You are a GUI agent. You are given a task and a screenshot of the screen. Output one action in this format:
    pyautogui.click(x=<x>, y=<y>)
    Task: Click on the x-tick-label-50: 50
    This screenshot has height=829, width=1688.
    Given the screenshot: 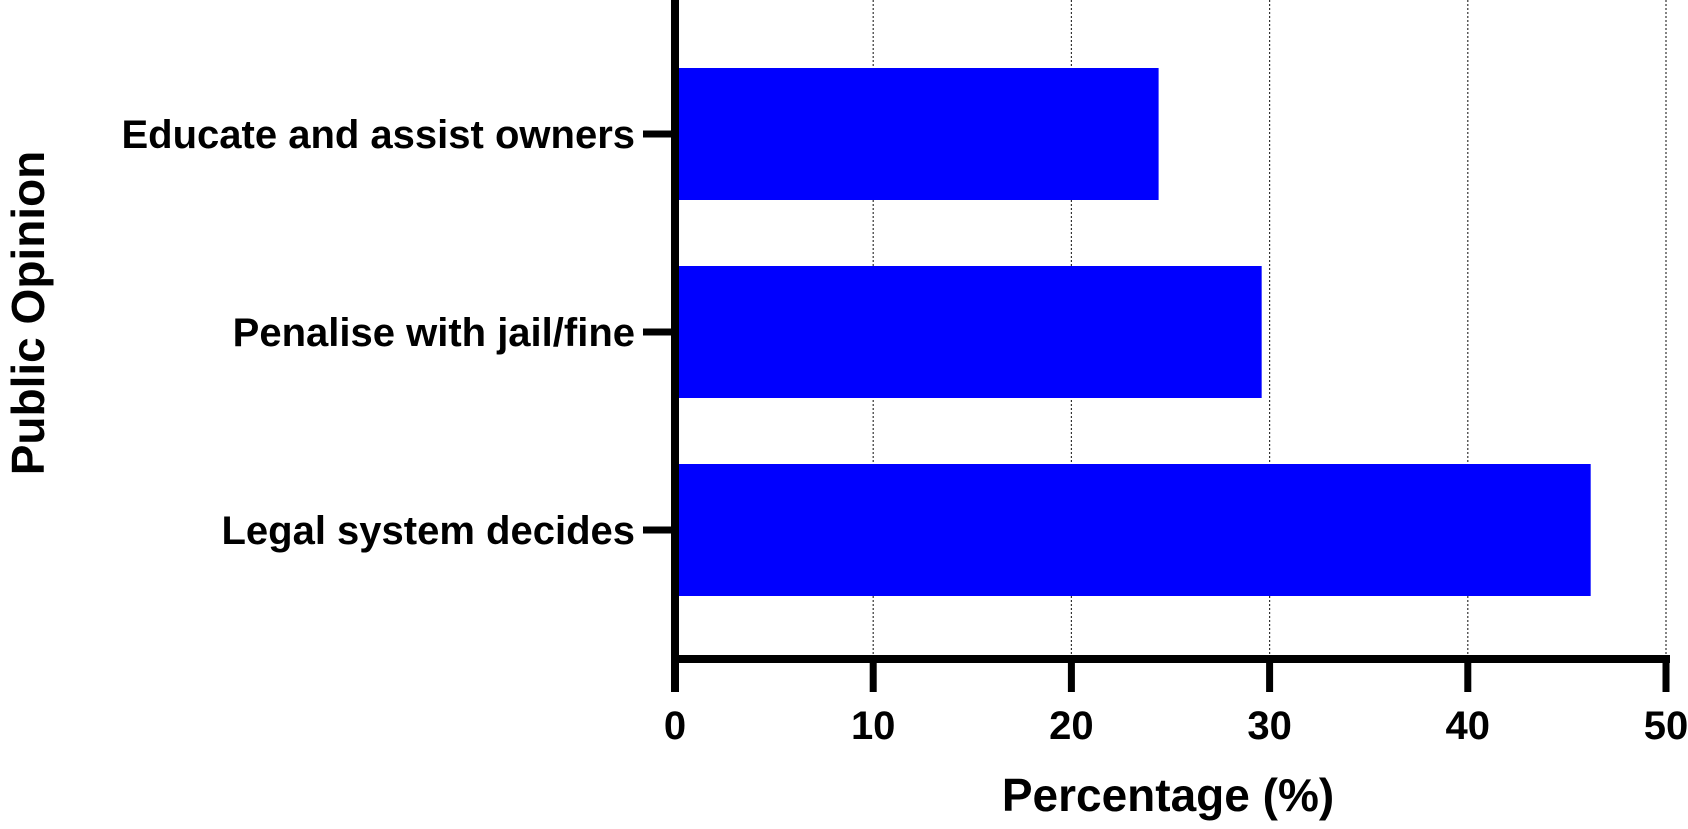 What is the action you would take?
    pyautogui.click(x=1666, y=726)
    